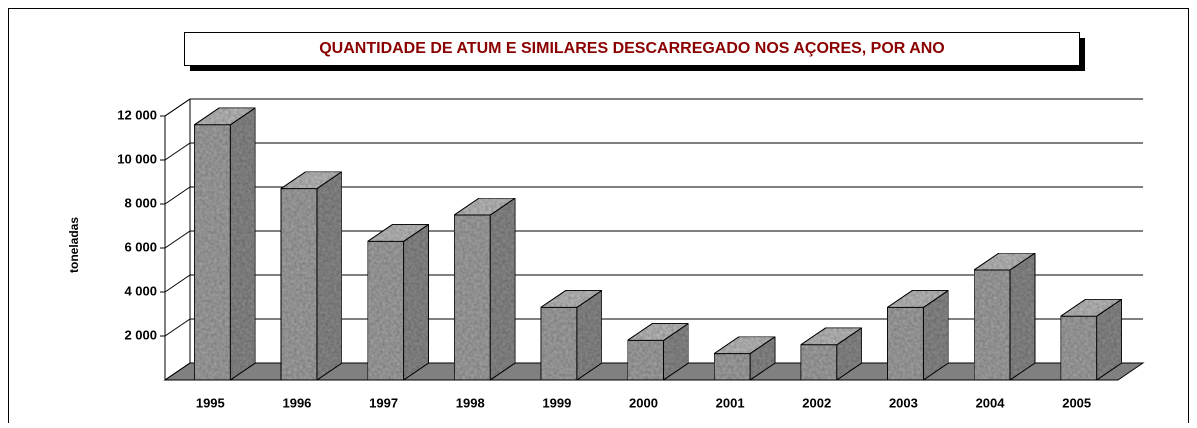 This screenshot has width=1197, height=428. Describe the element at coordinates (816, 402) in the screenshot. I see `x-tick-label: 2002` at that location.